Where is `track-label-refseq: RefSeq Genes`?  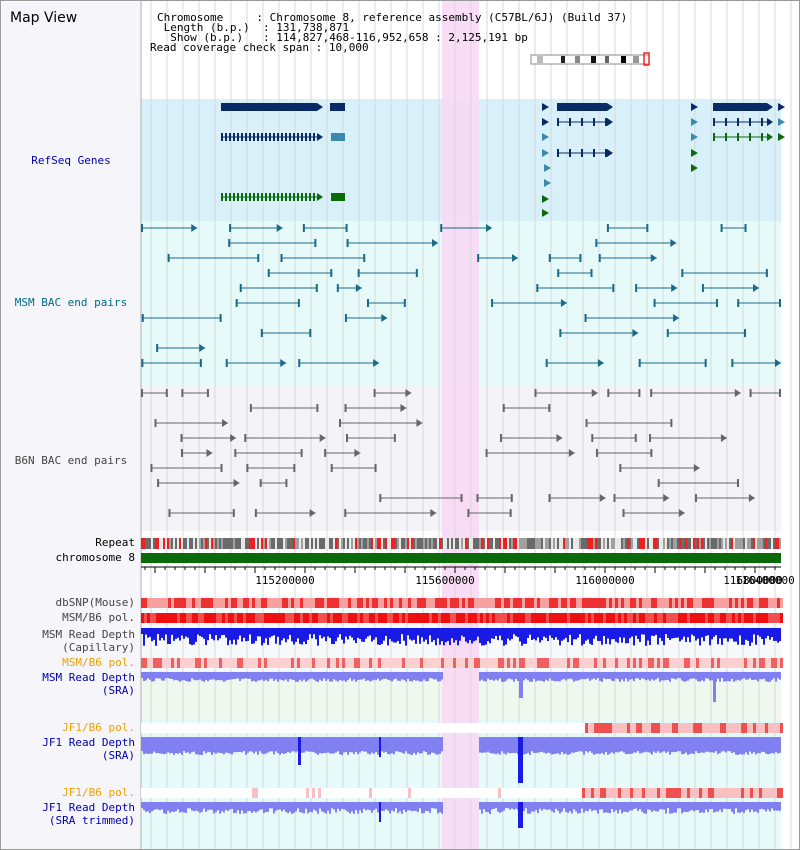 track-label-refseq: RefSeq Genes is located at coordinates (71, 160).